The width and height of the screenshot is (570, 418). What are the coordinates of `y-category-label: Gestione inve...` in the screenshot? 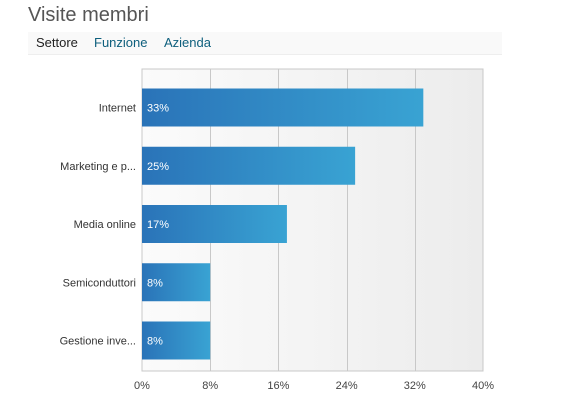 It's located at (98, 342).